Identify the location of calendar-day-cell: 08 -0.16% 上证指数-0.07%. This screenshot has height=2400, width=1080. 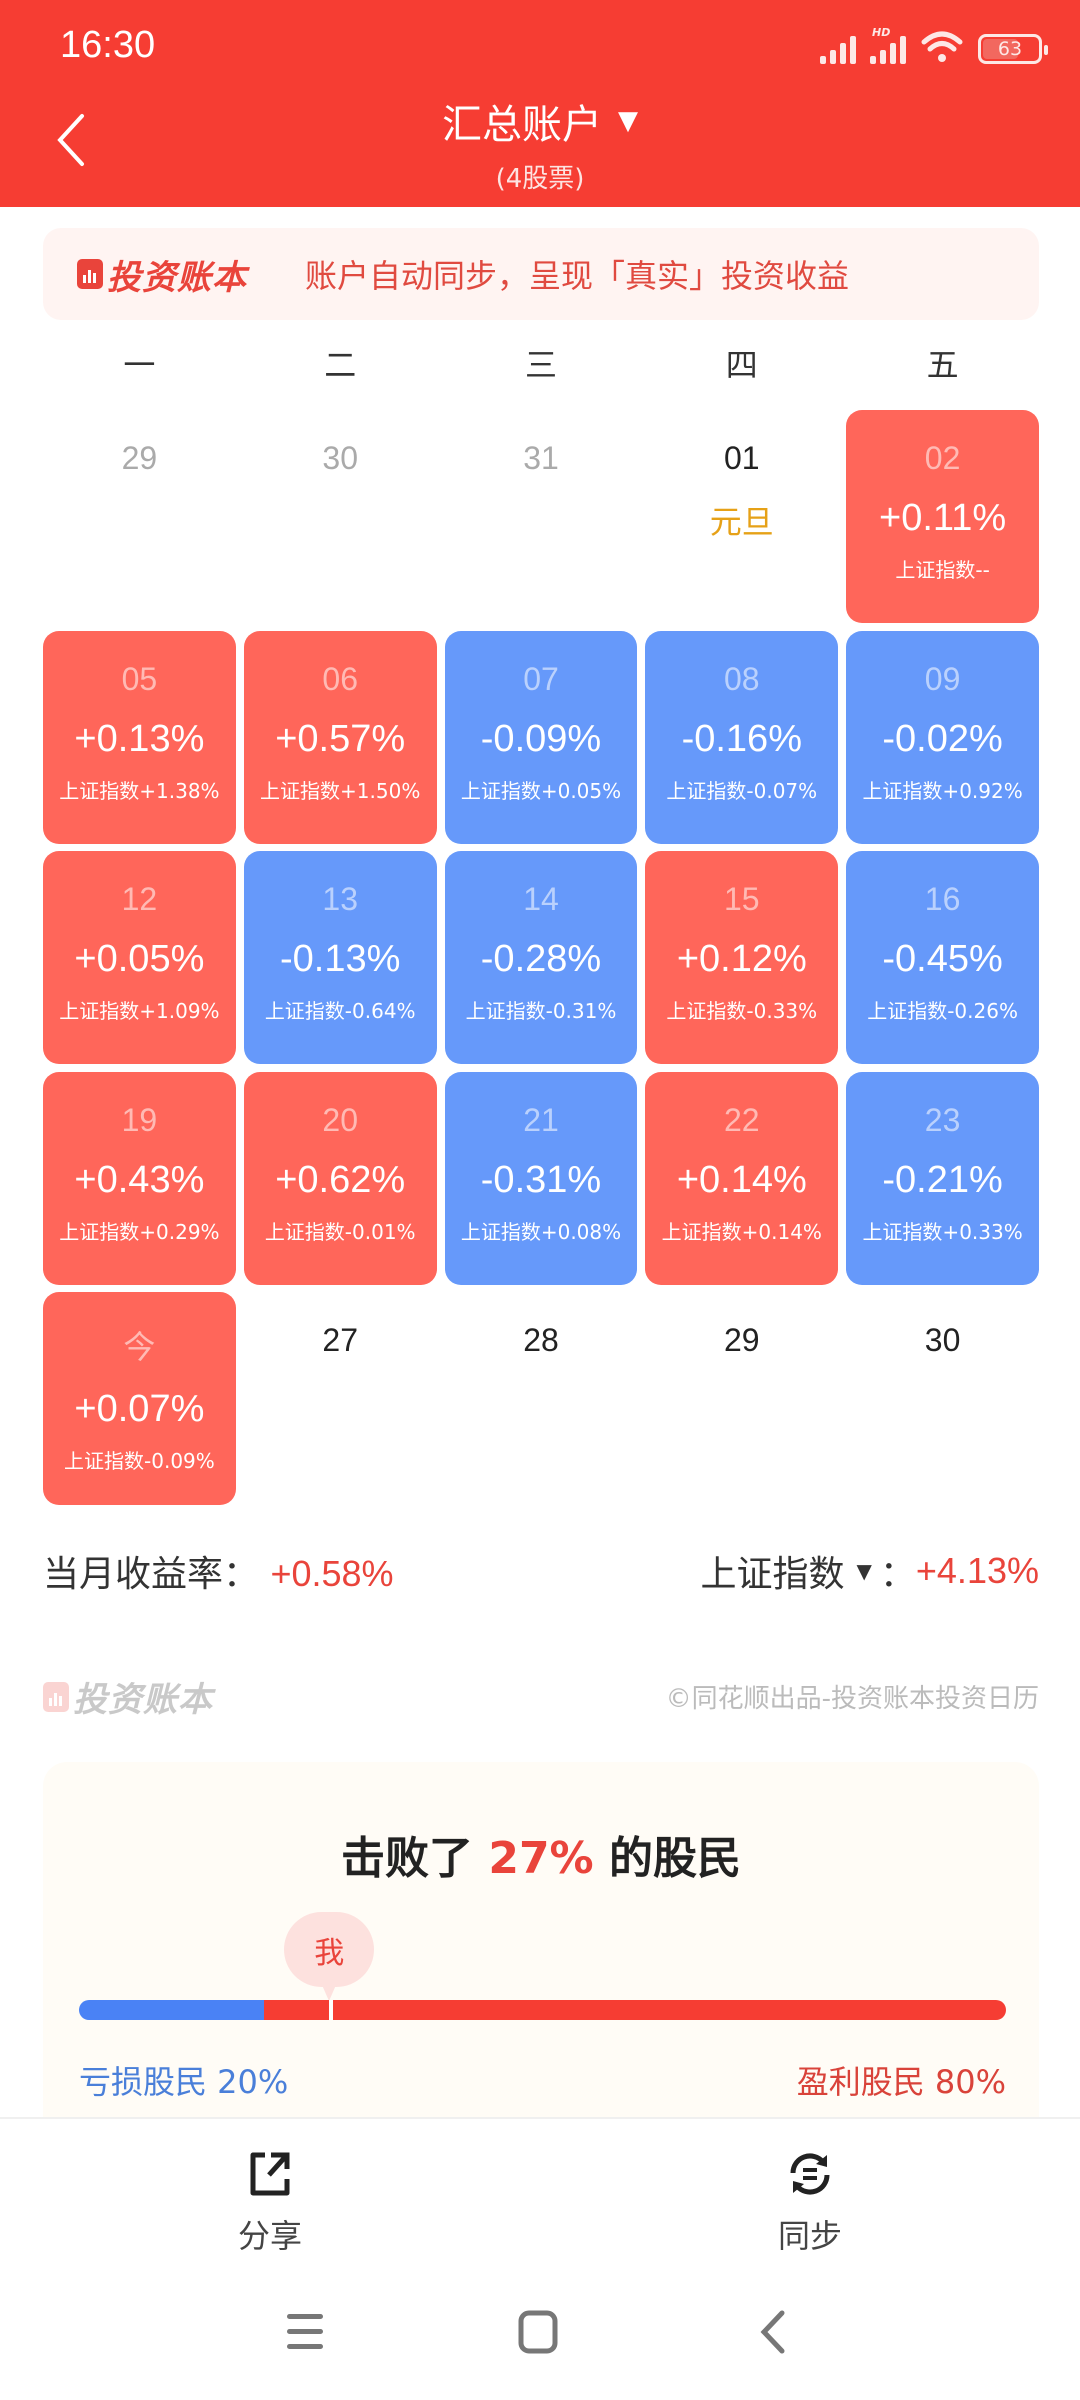
(742, 737).